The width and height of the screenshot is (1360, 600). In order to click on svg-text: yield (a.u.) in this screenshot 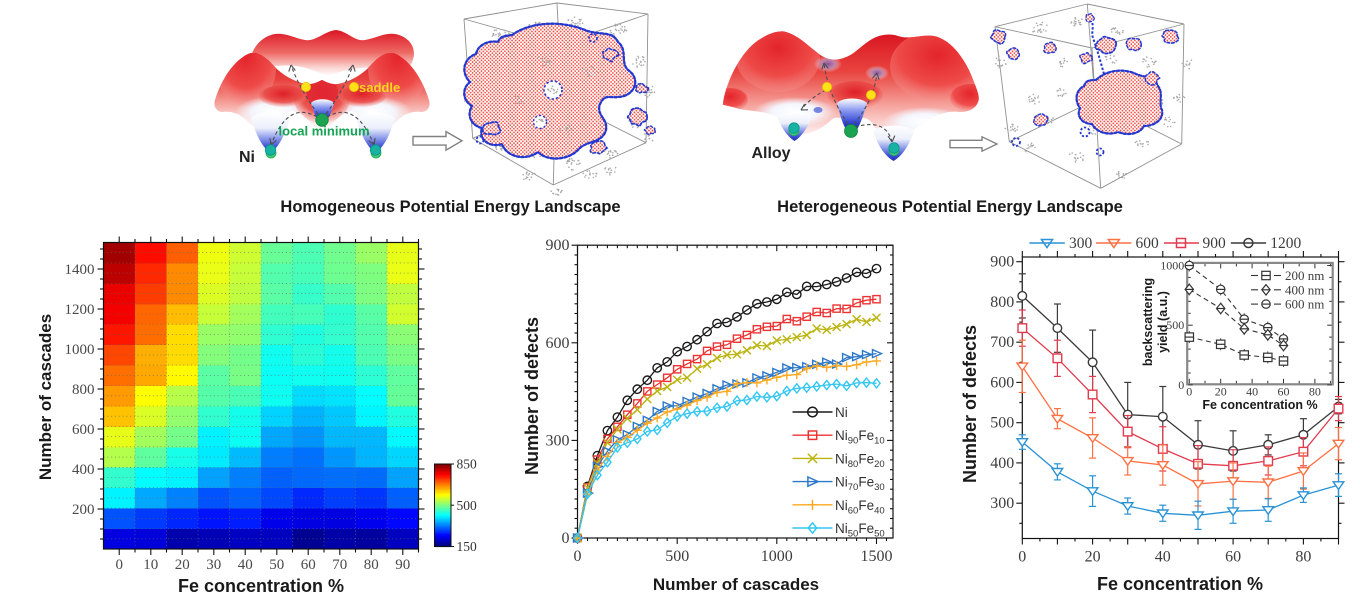, I will do `click(1163, 322)`.